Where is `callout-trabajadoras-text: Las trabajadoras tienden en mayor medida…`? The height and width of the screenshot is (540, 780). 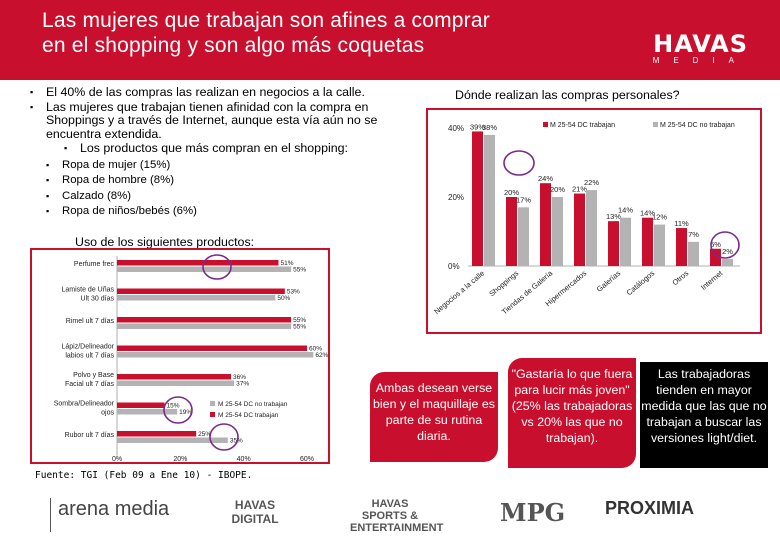
callout-trabajadoras-text: Las trabajadoras tienden en mayor medida… is located at coordinates (704, 406).